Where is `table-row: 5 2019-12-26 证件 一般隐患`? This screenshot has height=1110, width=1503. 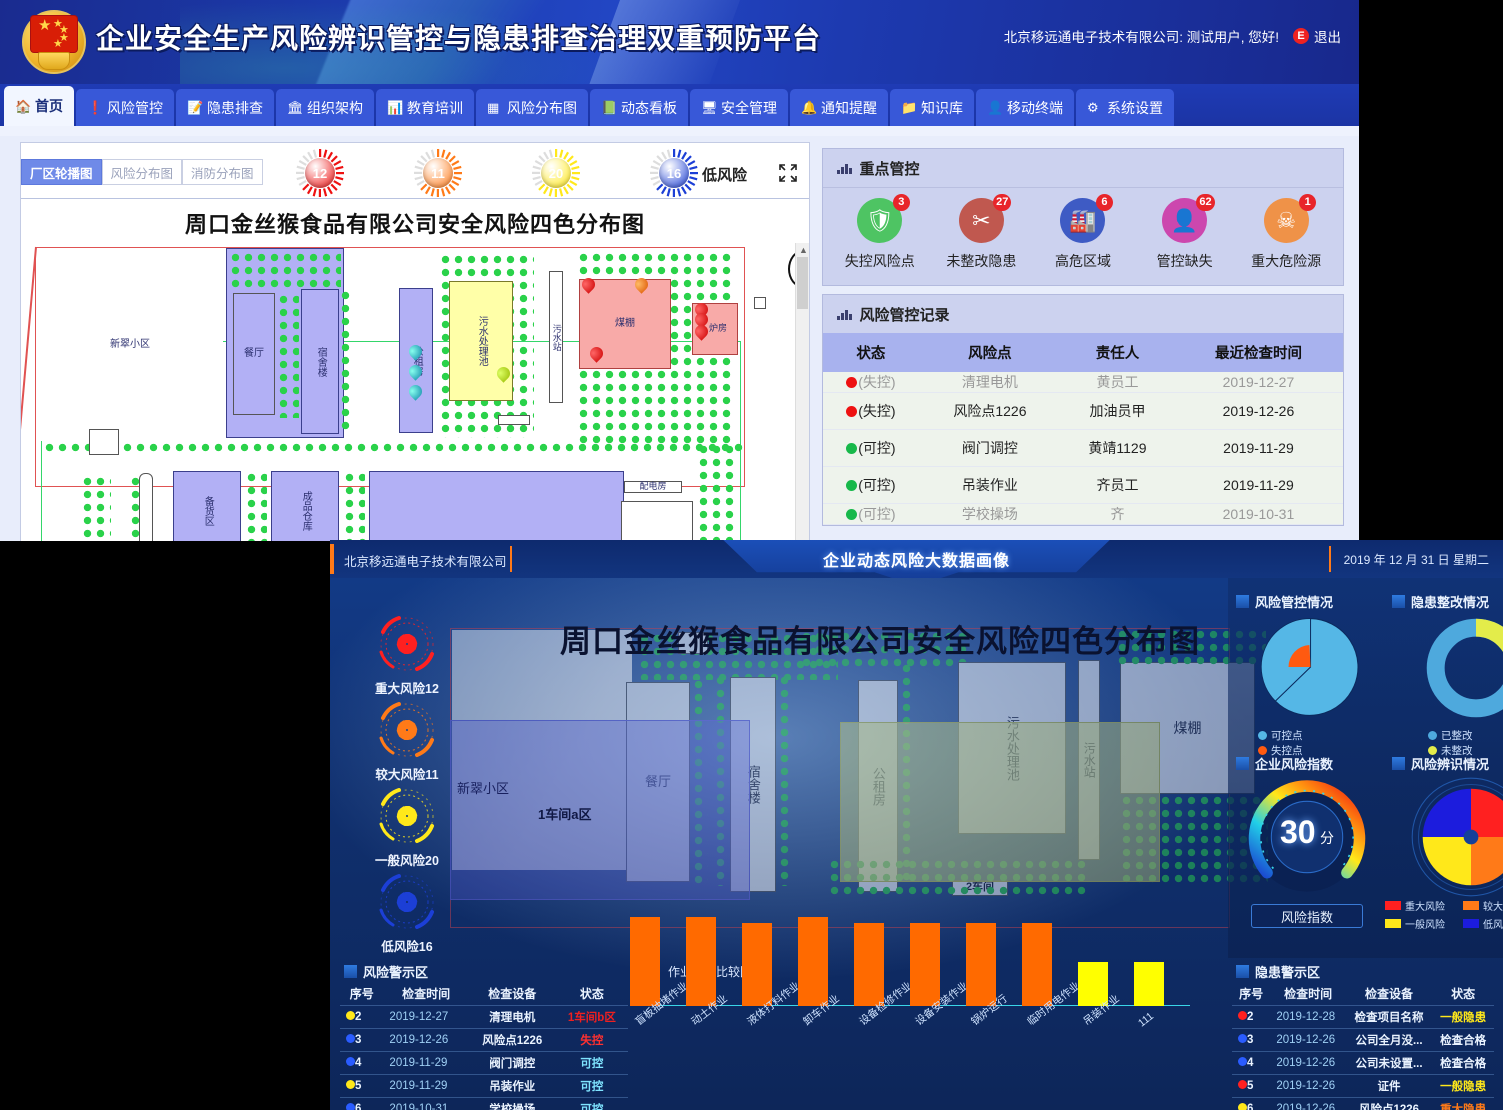 table-row: 5 2019-12-26 证件 一般隐患 is located at coordinates (1363, 1086).